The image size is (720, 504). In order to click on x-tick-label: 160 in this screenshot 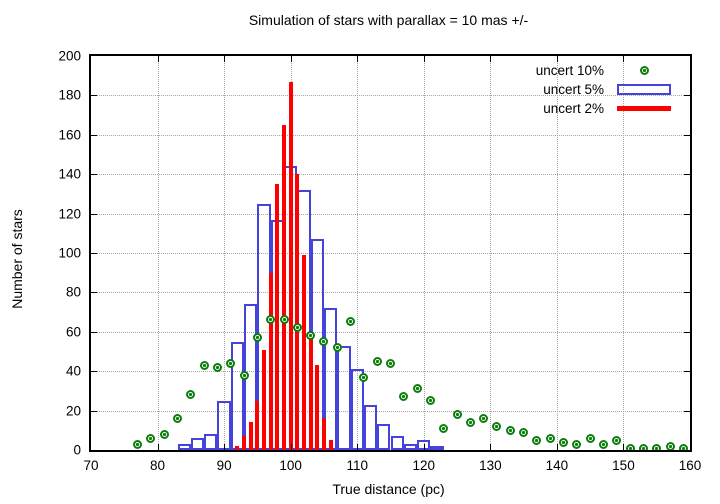, I will do `click(690, 465)`.